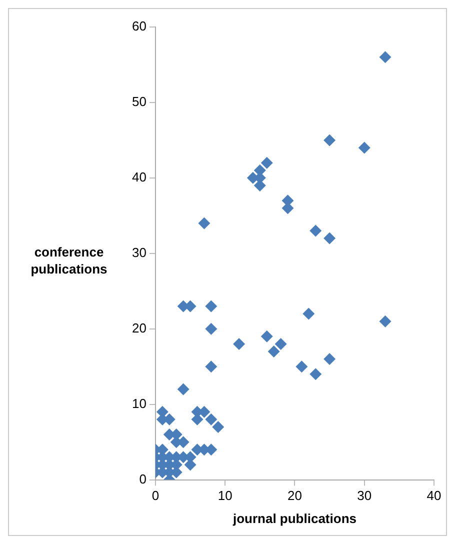 The height and width of the screenshot is (544, 455). I want to click on y-tick-label: 60, so click(139, 26).